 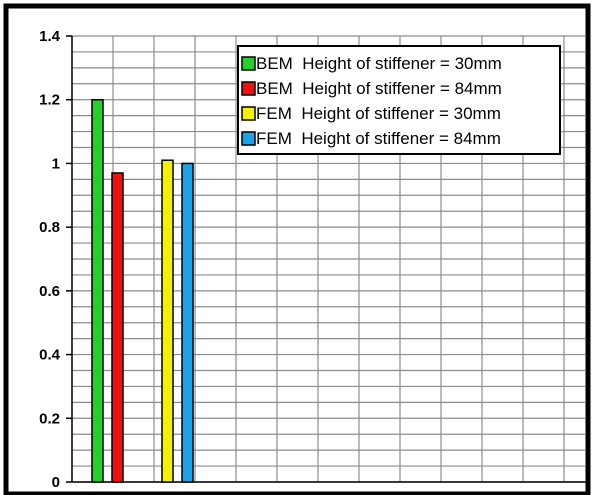 What do you see at coordinates (379, 88) in the screenshot?
I see `legend-label: BEM Height of stiffener = 84mm` at bounding box center [379, 88].